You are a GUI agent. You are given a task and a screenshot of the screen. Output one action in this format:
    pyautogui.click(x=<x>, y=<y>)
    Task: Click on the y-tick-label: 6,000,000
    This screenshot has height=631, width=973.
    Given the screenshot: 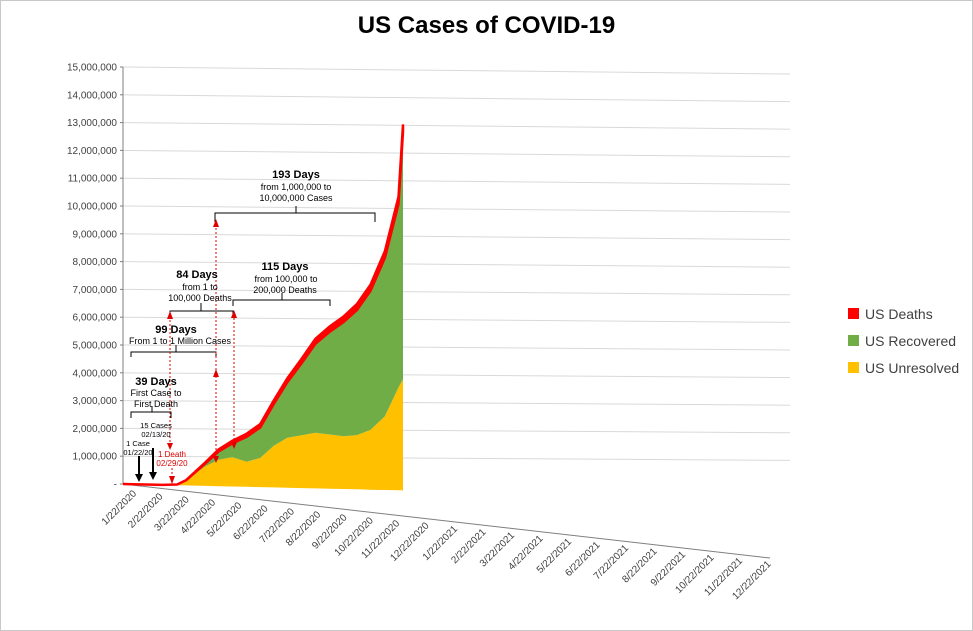 What is the action you would take?
    pyautogui.click(x=95, y=318)
    